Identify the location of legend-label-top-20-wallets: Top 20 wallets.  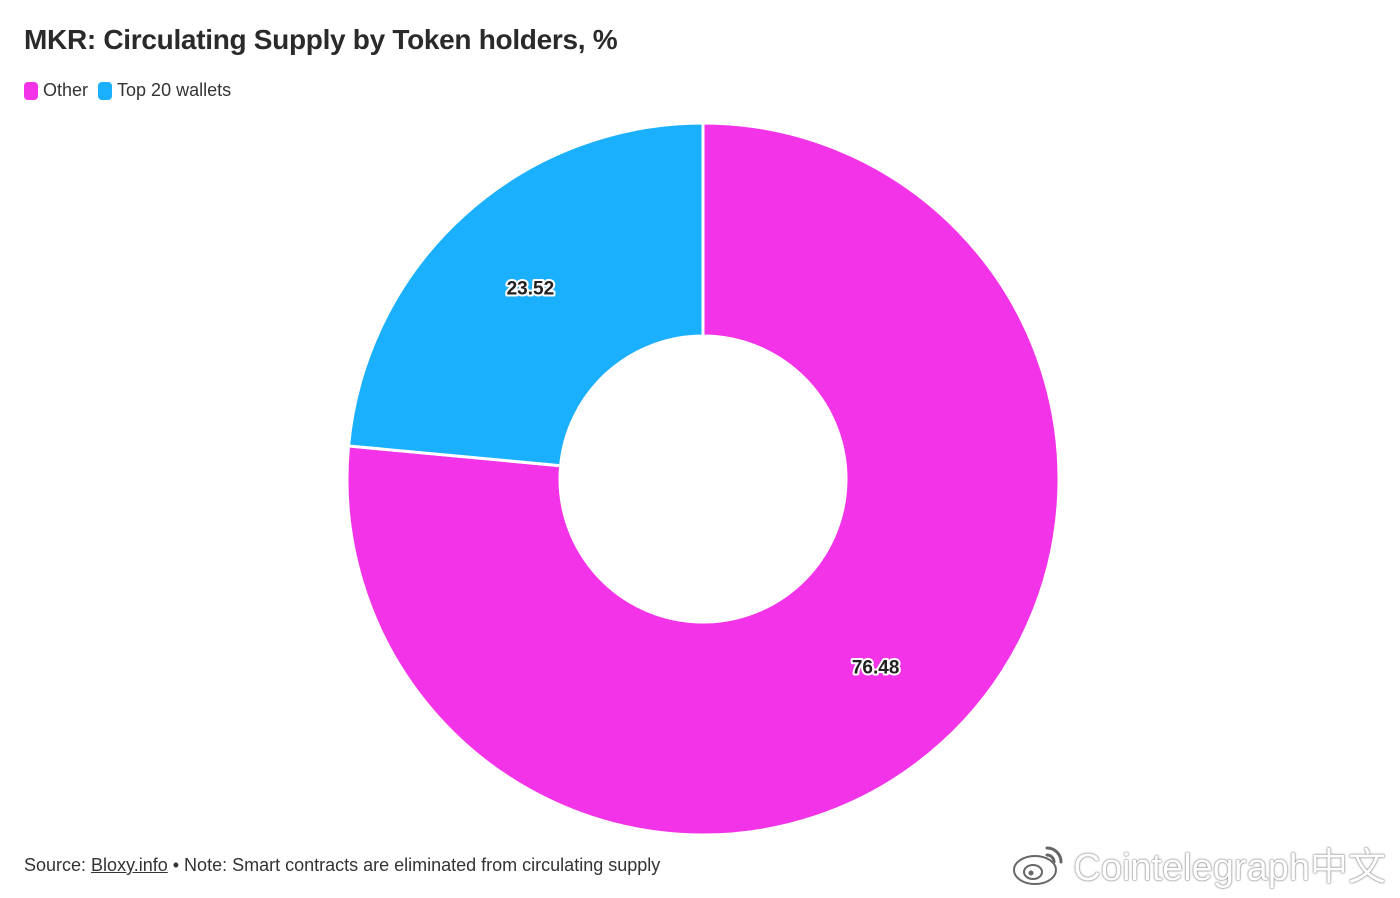
(174, 90).